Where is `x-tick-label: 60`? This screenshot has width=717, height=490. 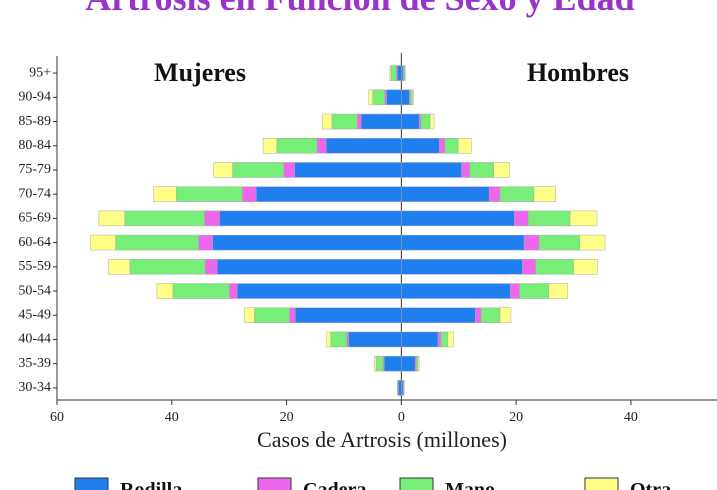
x-tick-label: 60 is located at coordinates (57, 417).